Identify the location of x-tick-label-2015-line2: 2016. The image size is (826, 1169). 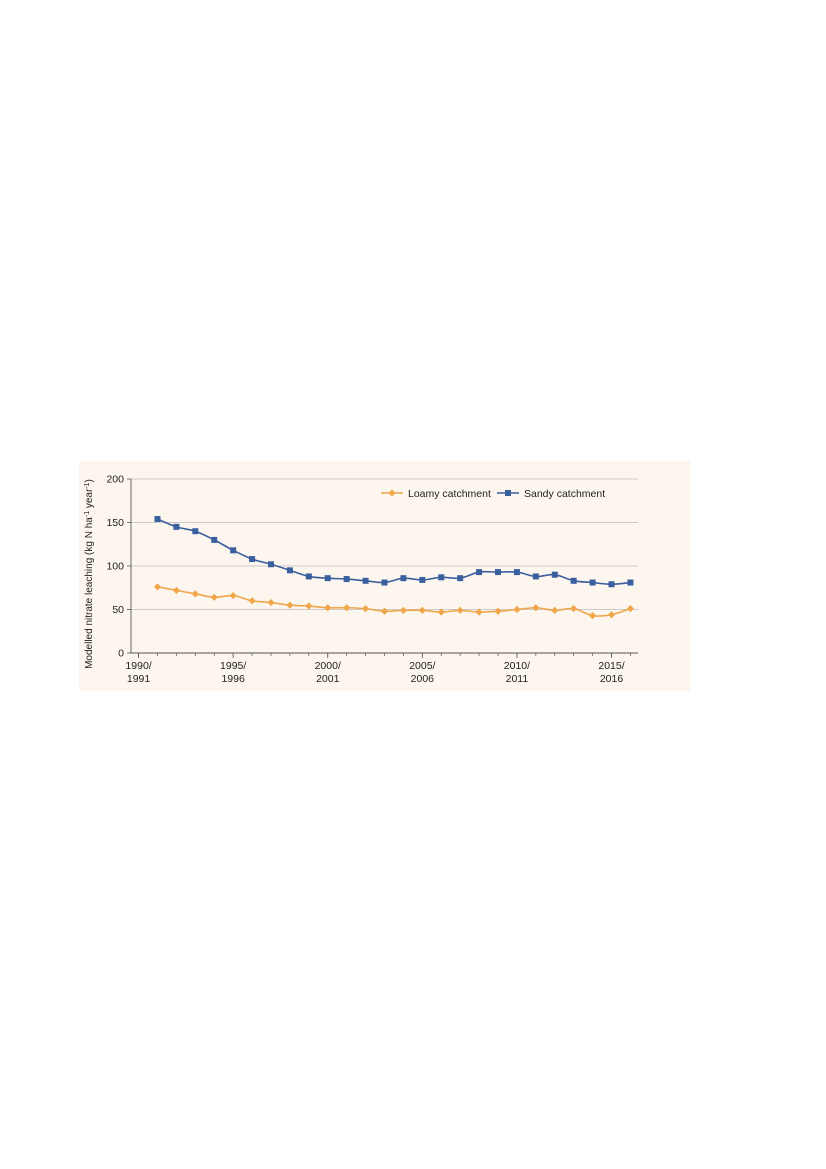
(612, 679).